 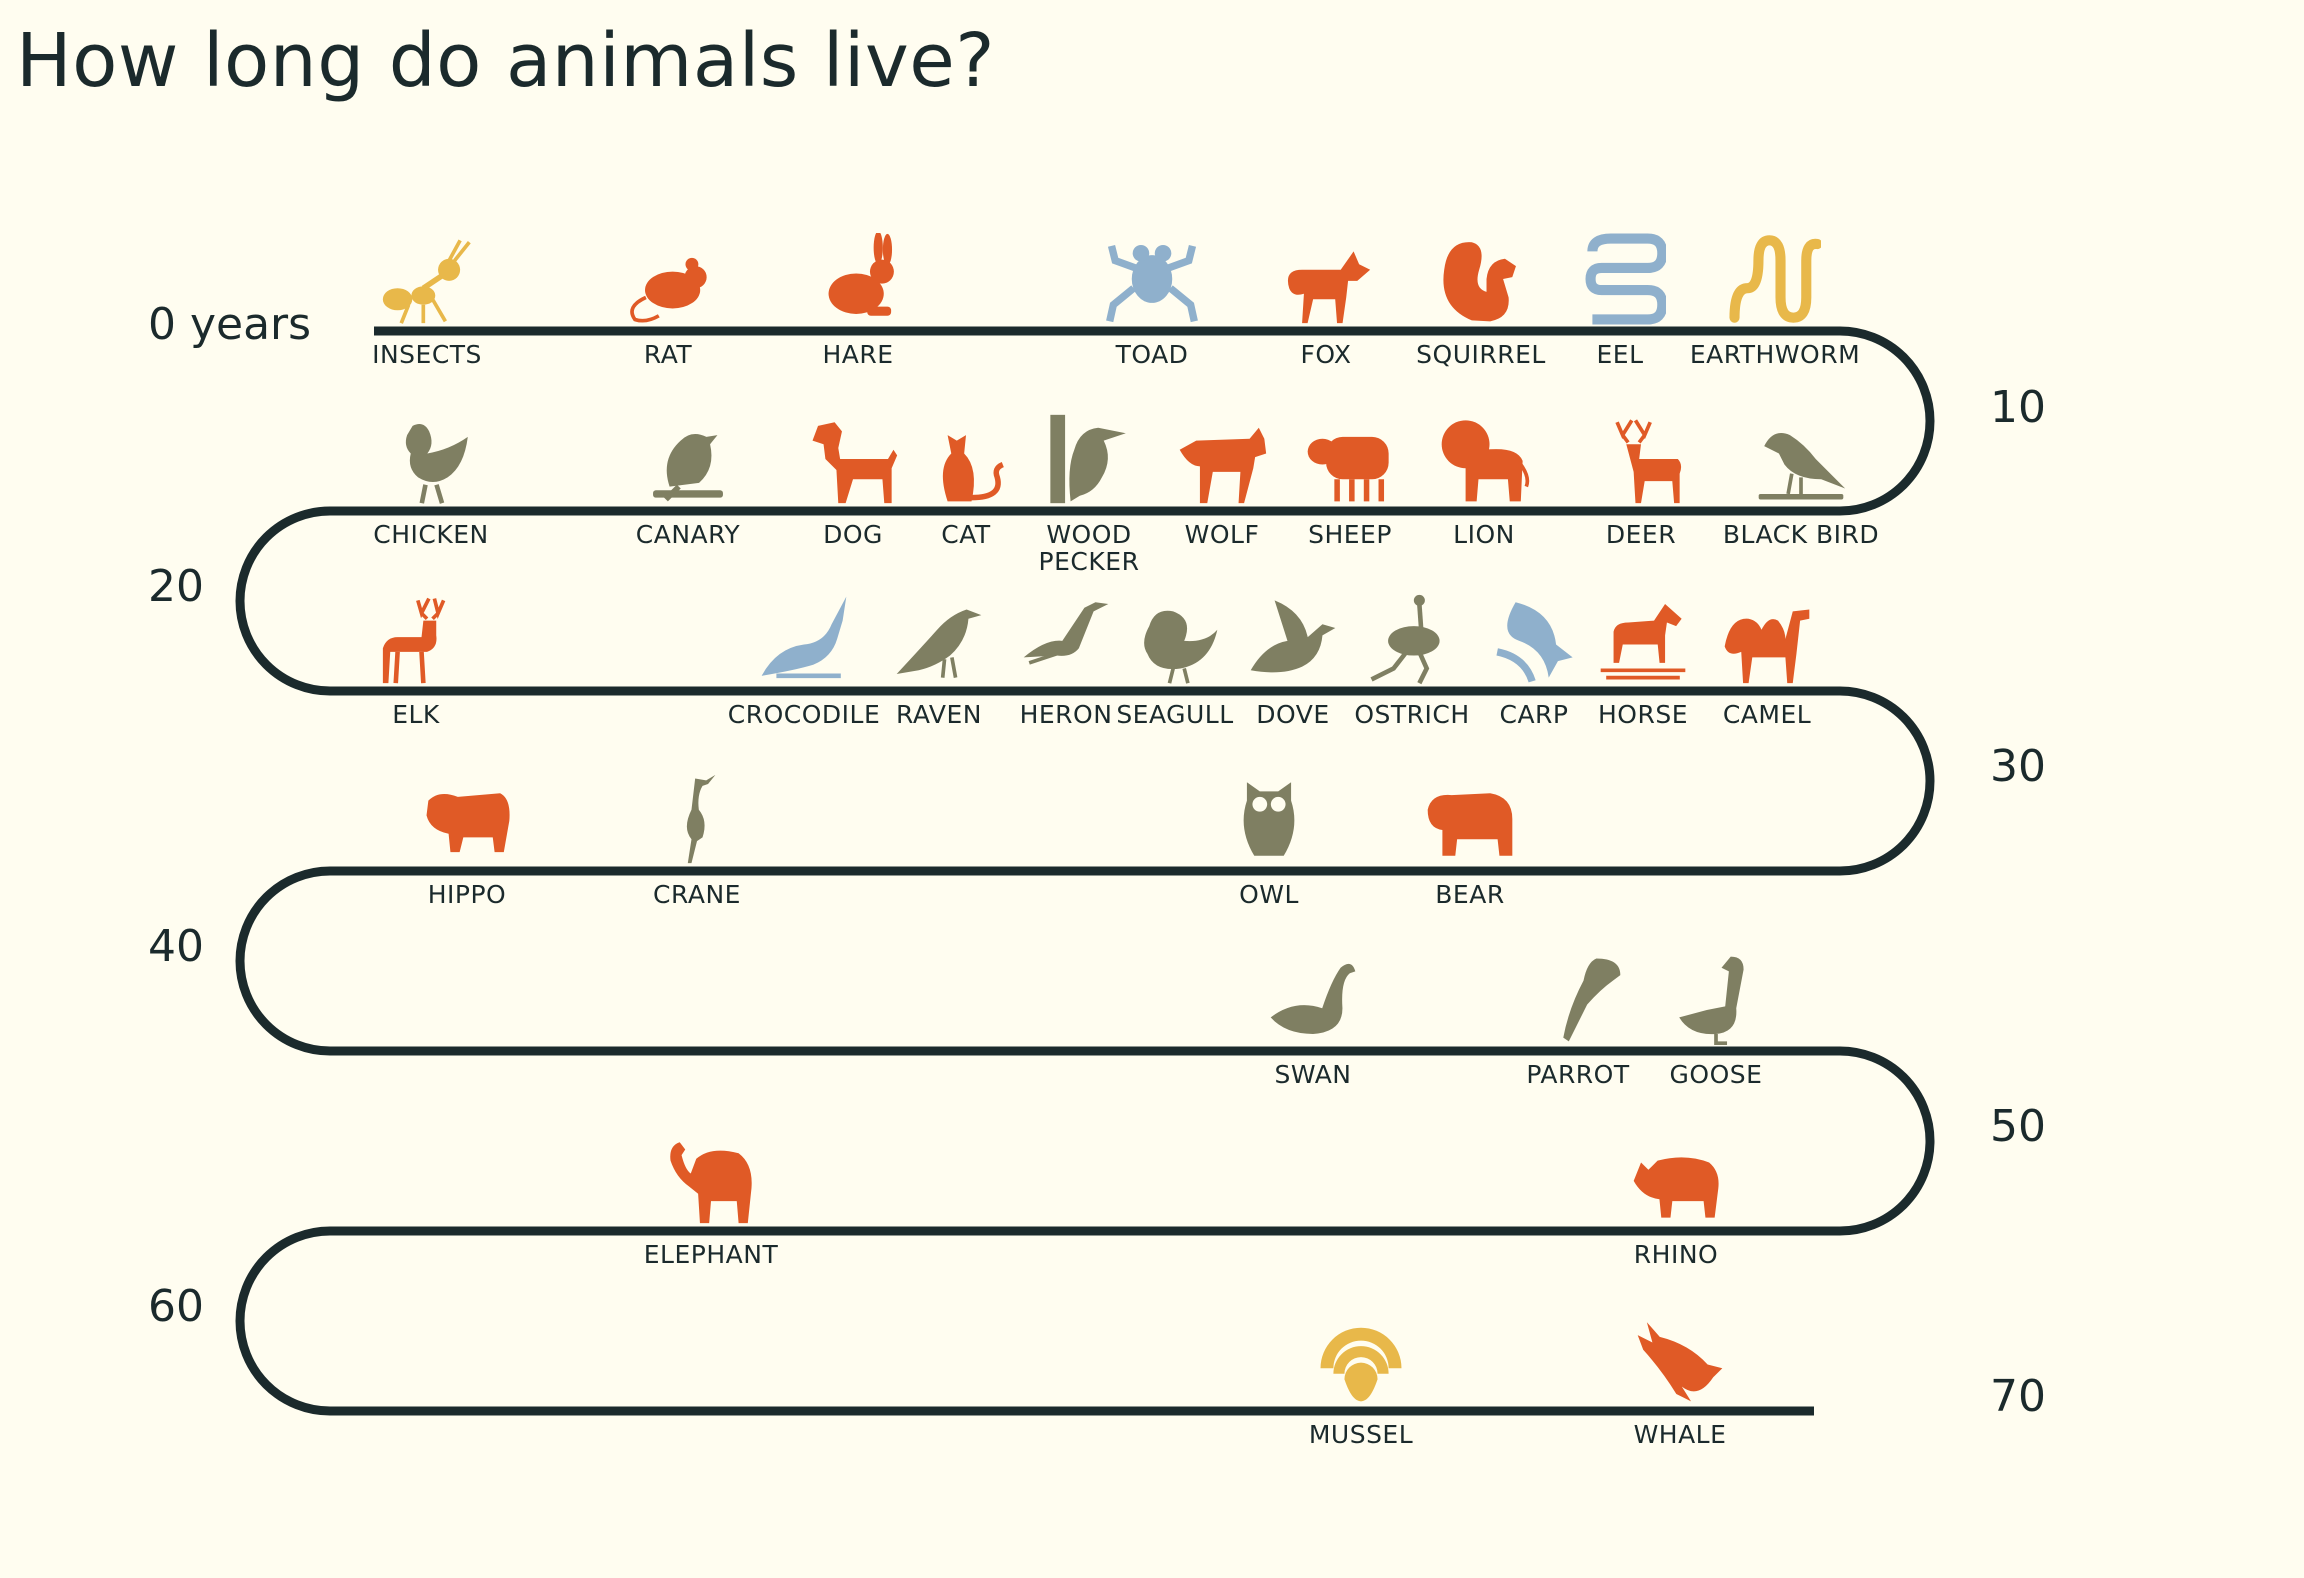 What do you see at coordinates (1470, 824) in the screenshot?
I see `bear-icon` at bounding box center [1470, 824].